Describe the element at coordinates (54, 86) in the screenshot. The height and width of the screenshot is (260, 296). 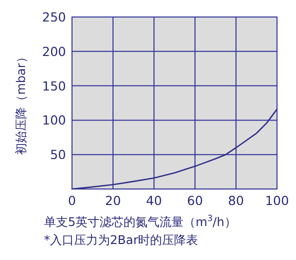
I see `y-tick-label: 150` at that location.